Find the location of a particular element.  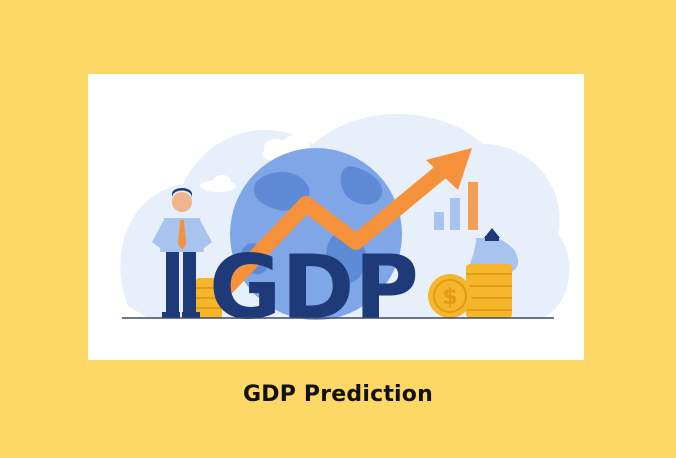

coin-symbol: $ is located at coordinates (449, 297).